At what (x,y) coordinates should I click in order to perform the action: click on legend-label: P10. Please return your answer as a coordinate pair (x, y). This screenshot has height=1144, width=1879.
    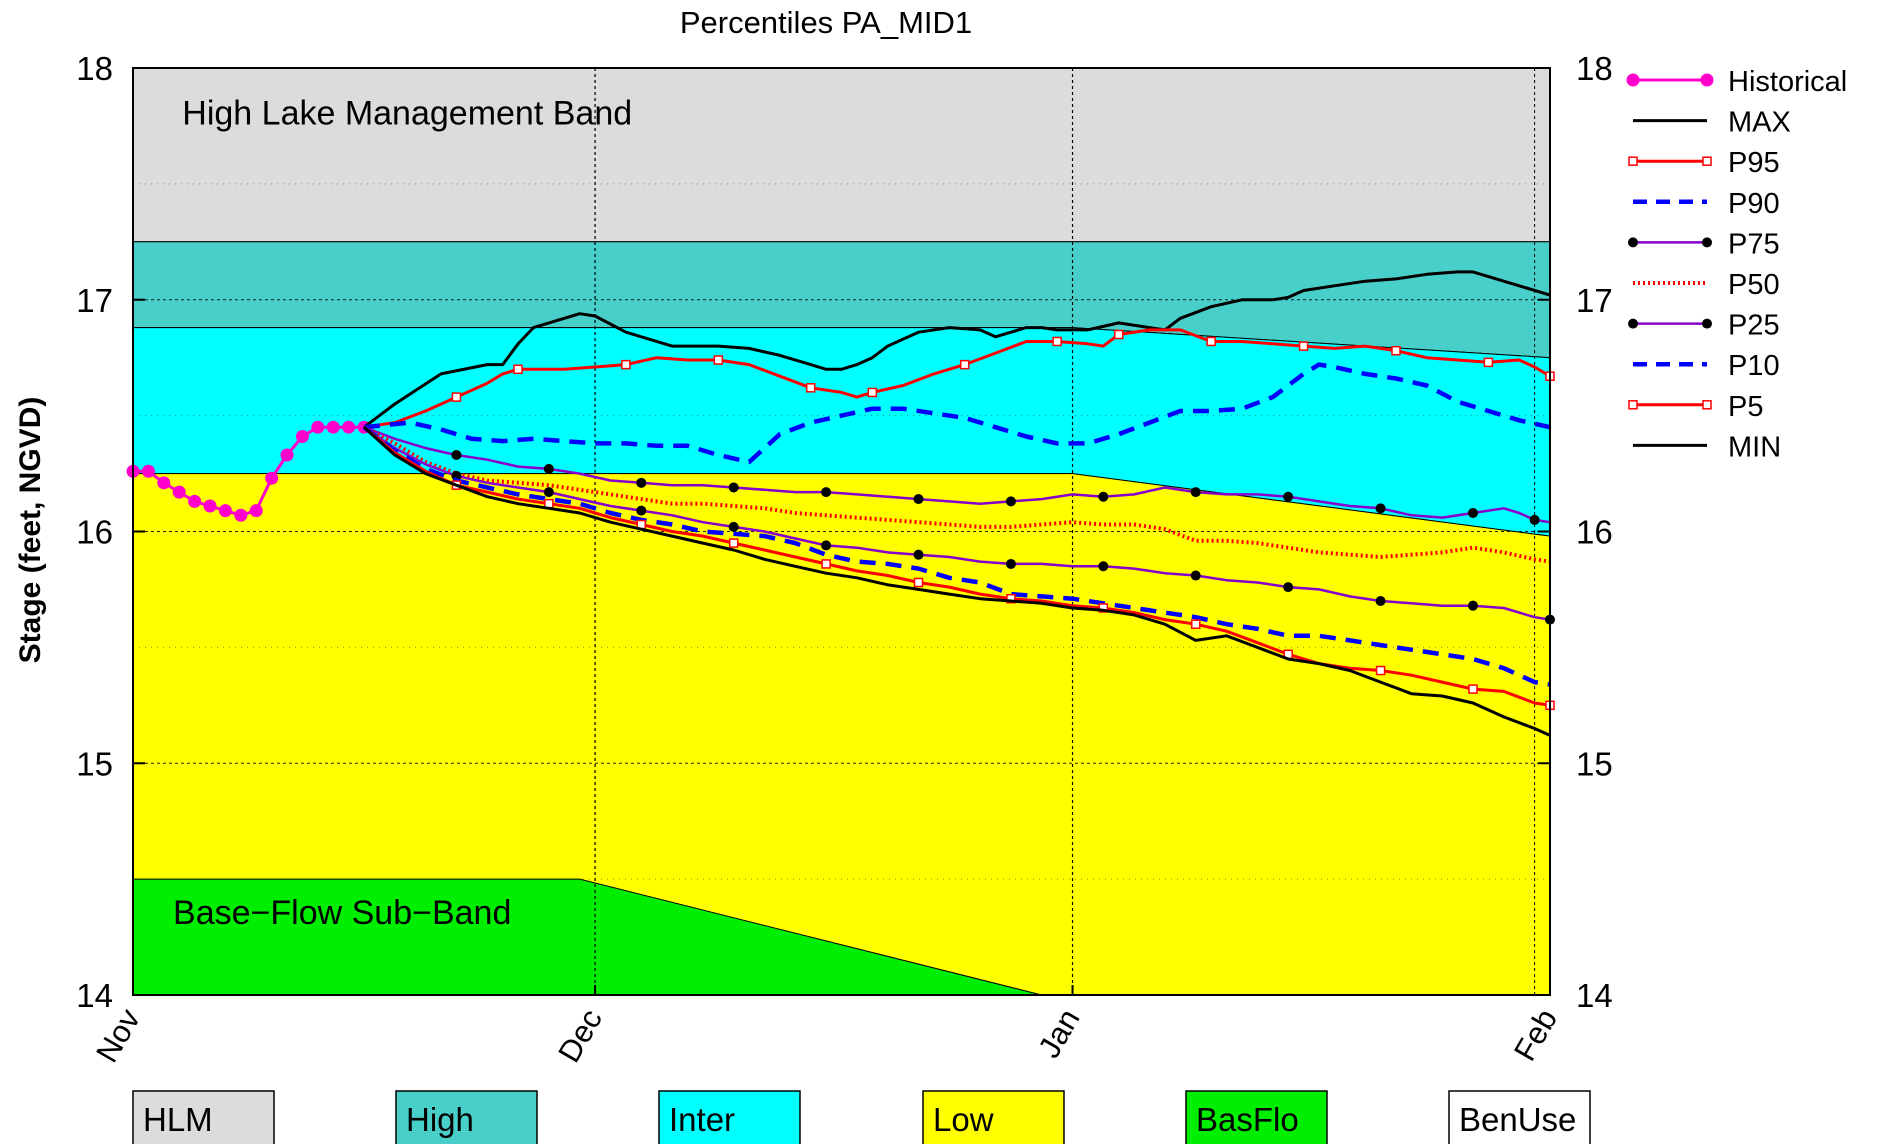
    Looking at the image, I should click on (1754, 366).